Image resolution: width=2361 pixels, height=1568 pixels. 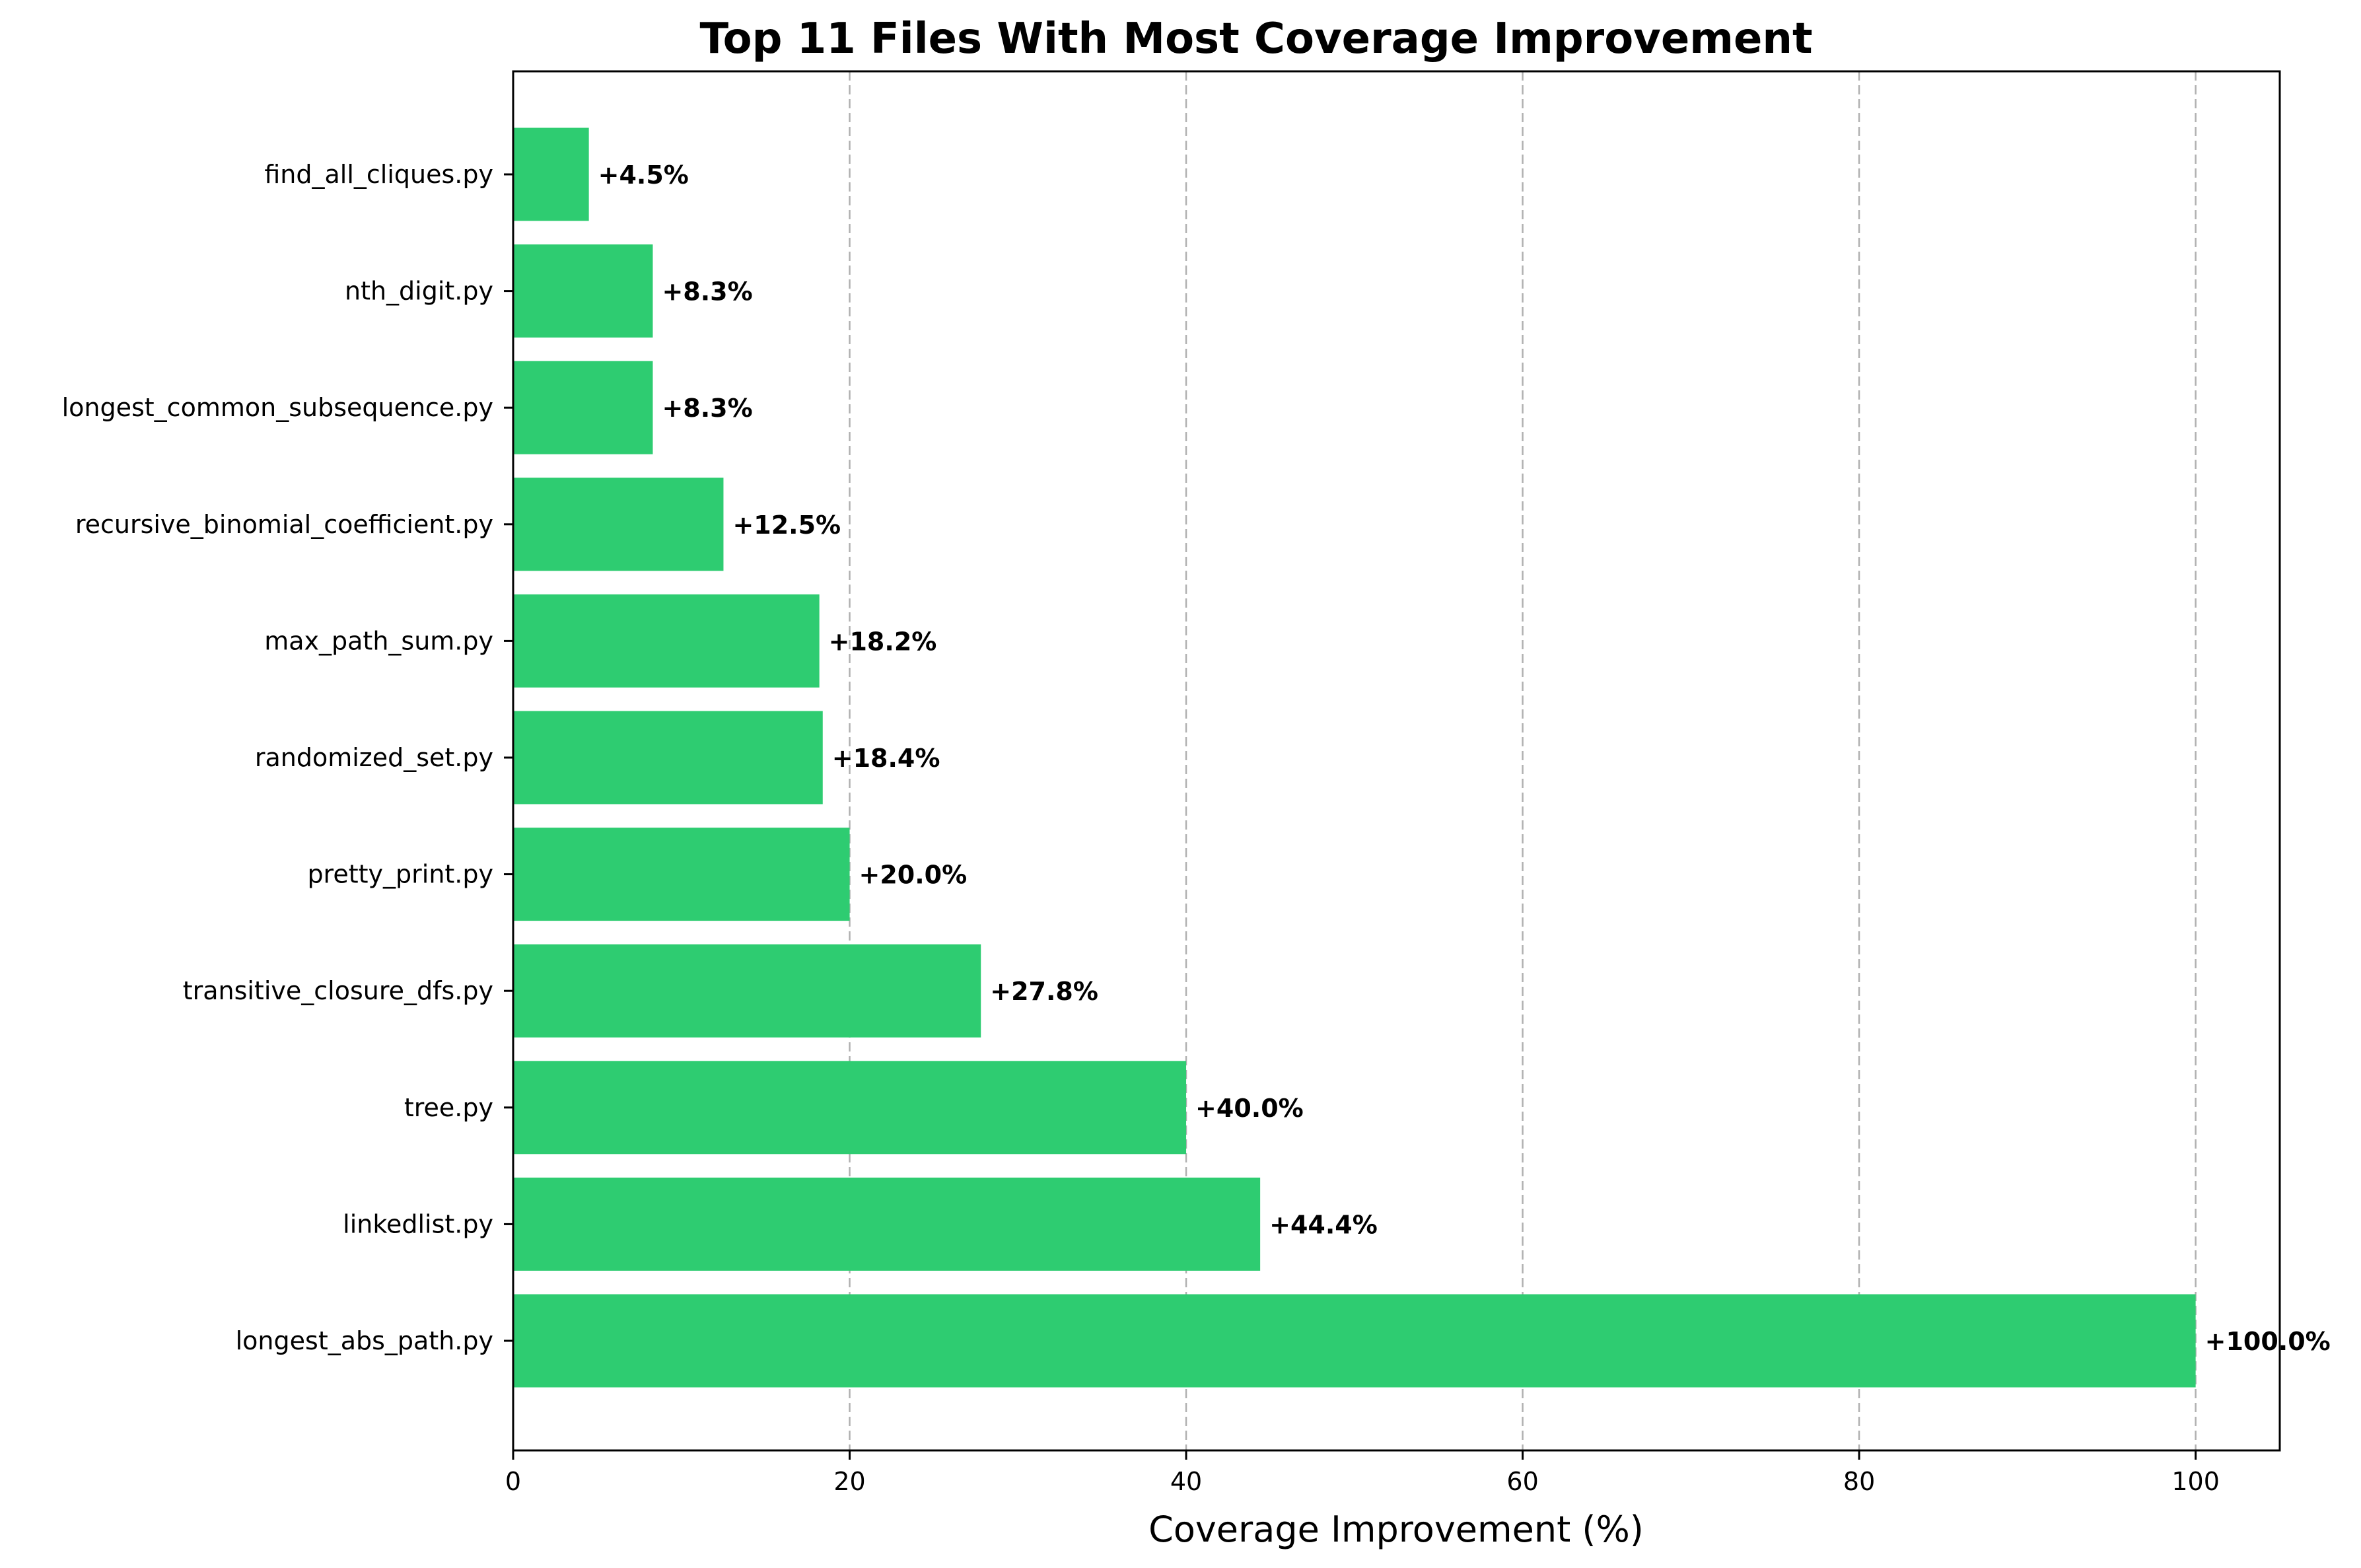 What do you see at coordinates (849, 1481) in the screenshot?
I see `x-tick-label: 20` at bounding box center [849, 1481].